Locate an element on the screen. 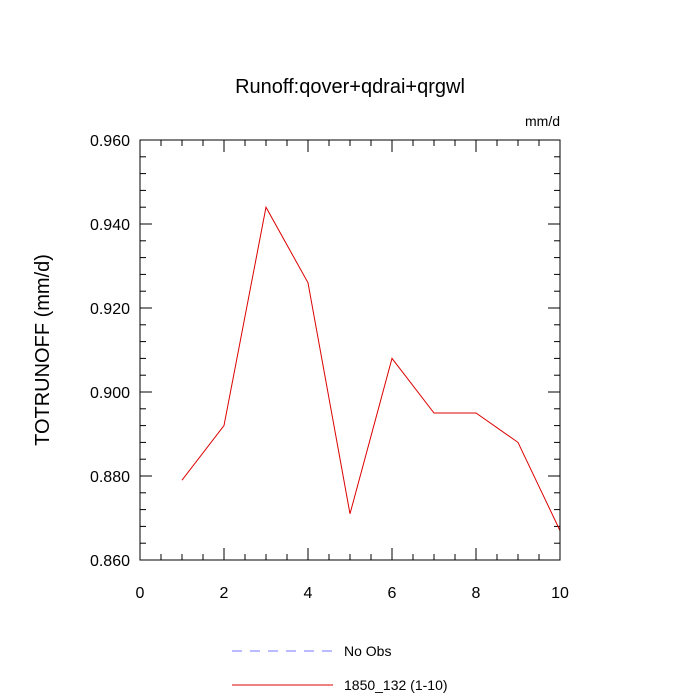 The height and width of the screenshot is (700, 700). x-tick-label: 2 is located at coordinates (224, 593).